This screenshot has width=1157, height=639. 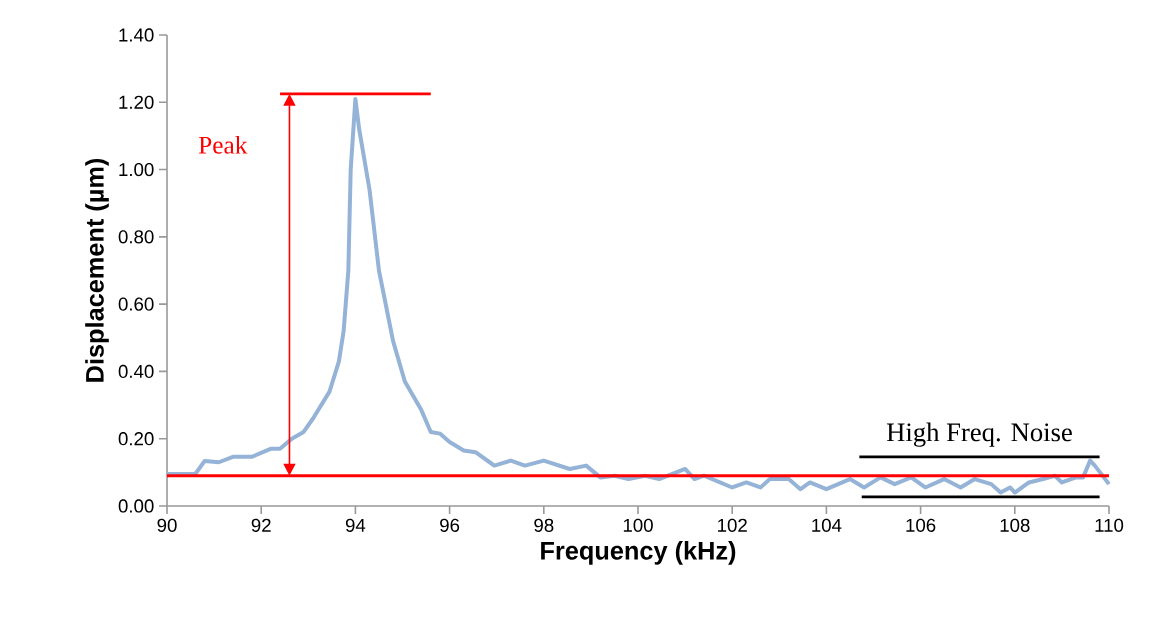 I want to click on y-tick-label: 1.00, so click(x=136, y=169).